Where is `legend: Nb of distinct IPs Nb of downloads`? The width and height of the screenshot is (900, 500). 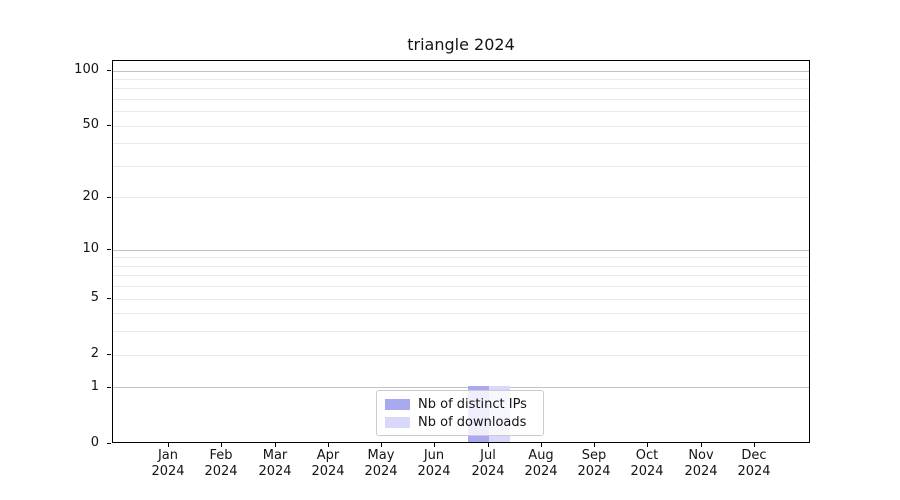 legend: Nb of distinct IPs Nb of downloads is located at coordinates (460, 413).